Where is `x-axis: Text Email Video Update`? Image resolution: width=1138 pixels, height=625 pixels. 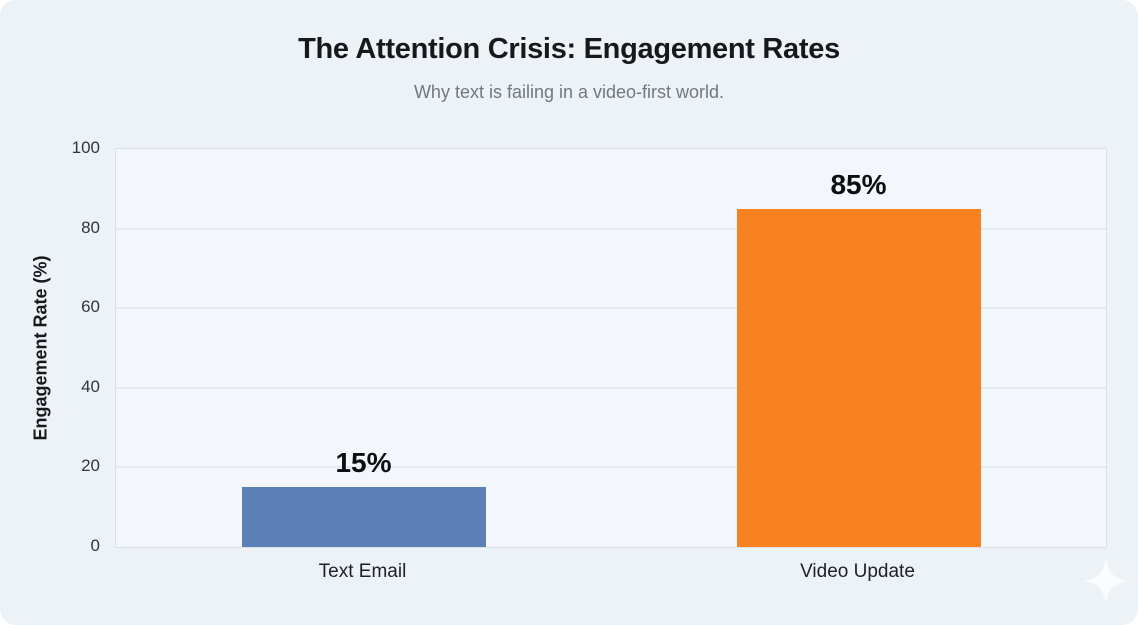
x-axis: Text Email Video Update is located at coordinates (611, 576).